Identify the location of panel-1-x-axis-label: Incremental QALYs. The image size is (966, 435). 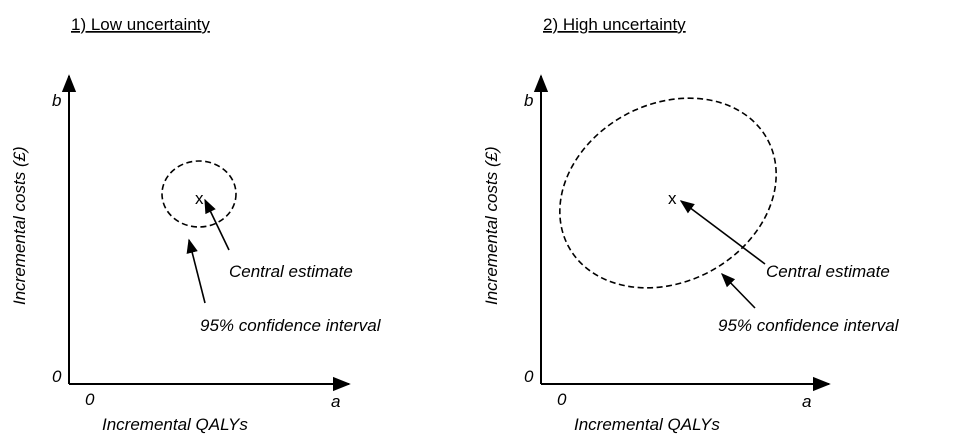
(175, 424).